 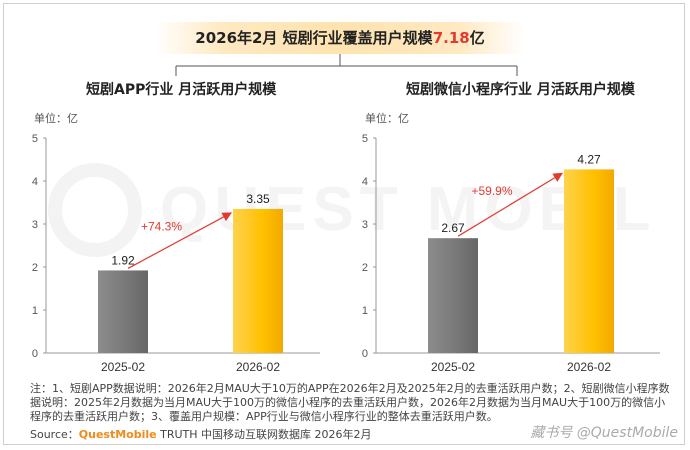 I want to click on chart-1-value-label-2: 3.35, so click(x=258, y=199).